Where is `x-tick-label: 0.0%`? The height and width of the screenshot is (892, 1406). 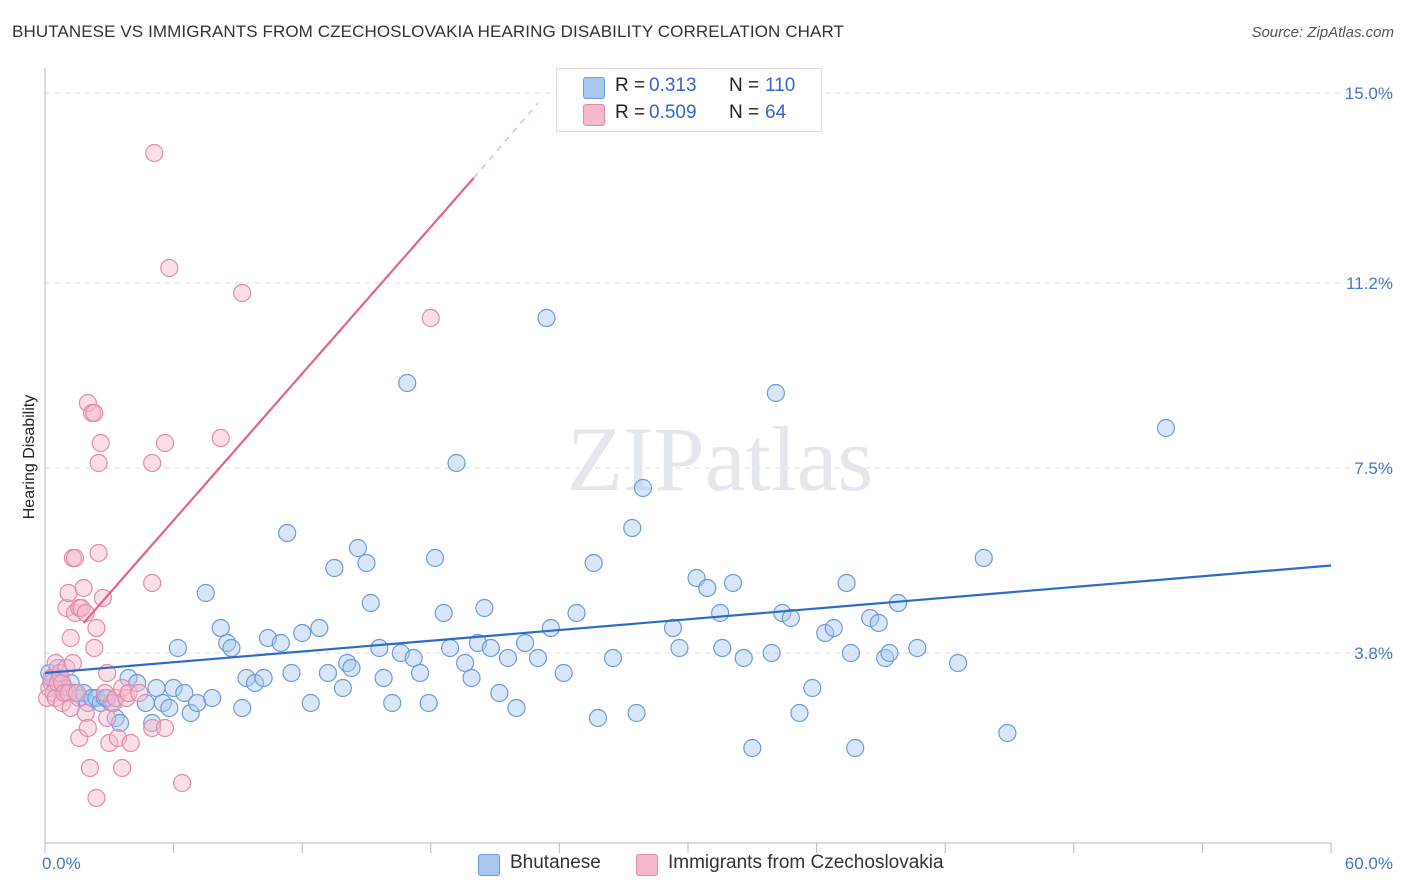
x-tick-label: 0.0% is located at coordinates (61, 863).